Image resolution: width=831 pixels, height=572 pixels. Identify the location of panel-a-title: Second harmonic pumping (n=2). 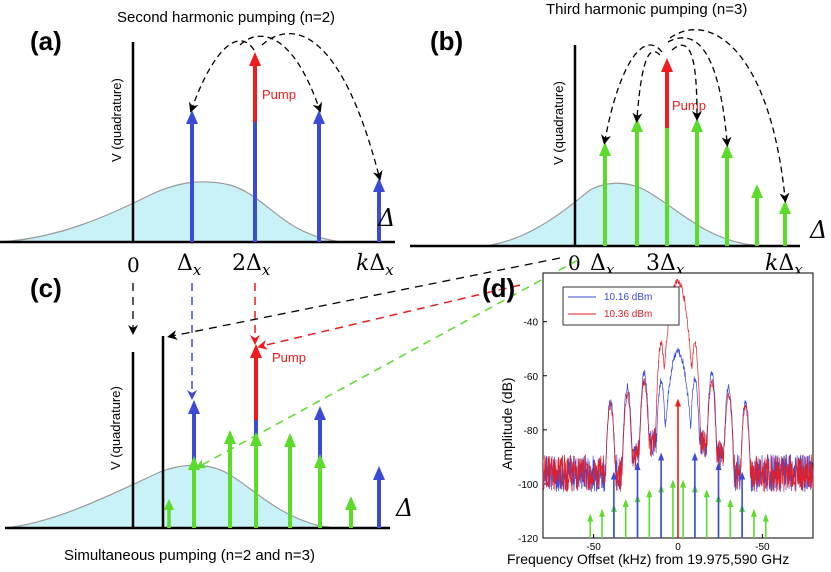
(226, 17).